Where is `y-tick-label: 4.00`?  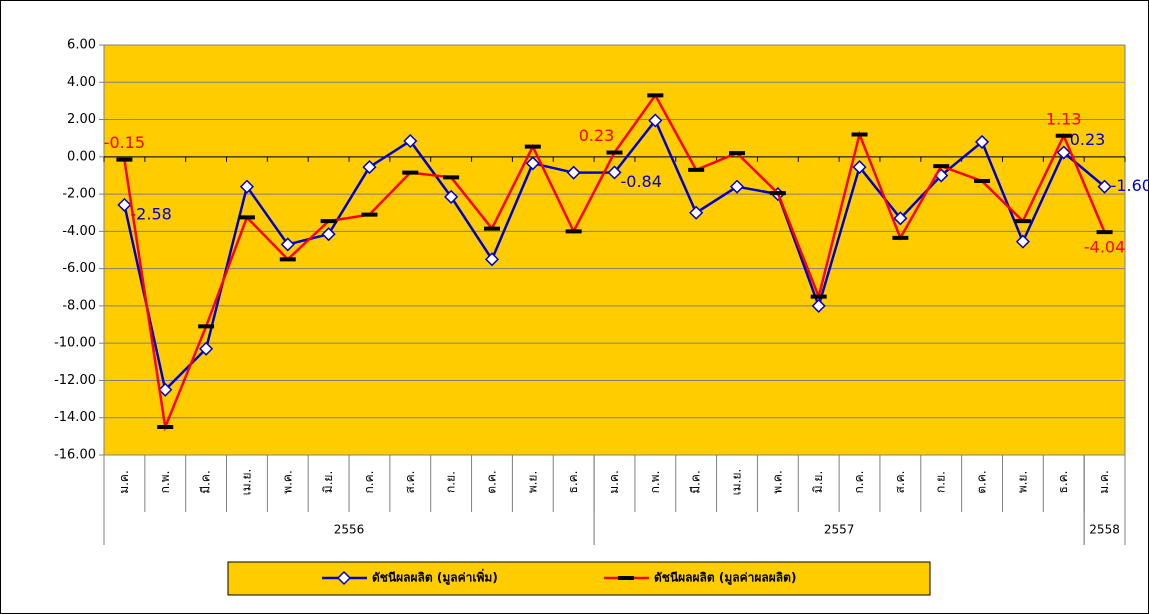
y-tick-label: 4.00 is located at coordinates (81, 82).